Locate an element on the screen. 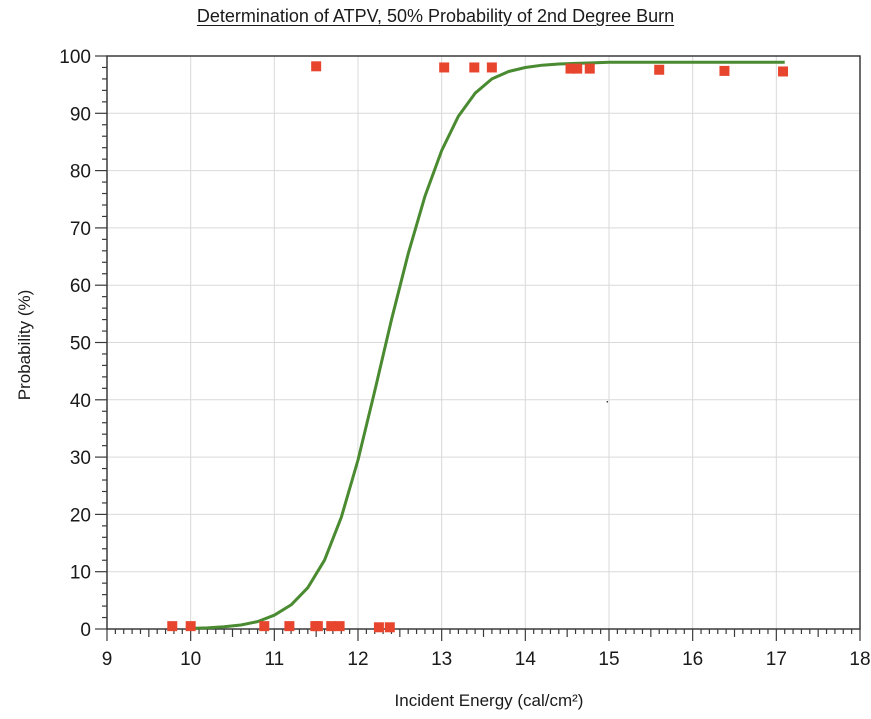  annotation-mark: · is located at coordinates (607, 401).